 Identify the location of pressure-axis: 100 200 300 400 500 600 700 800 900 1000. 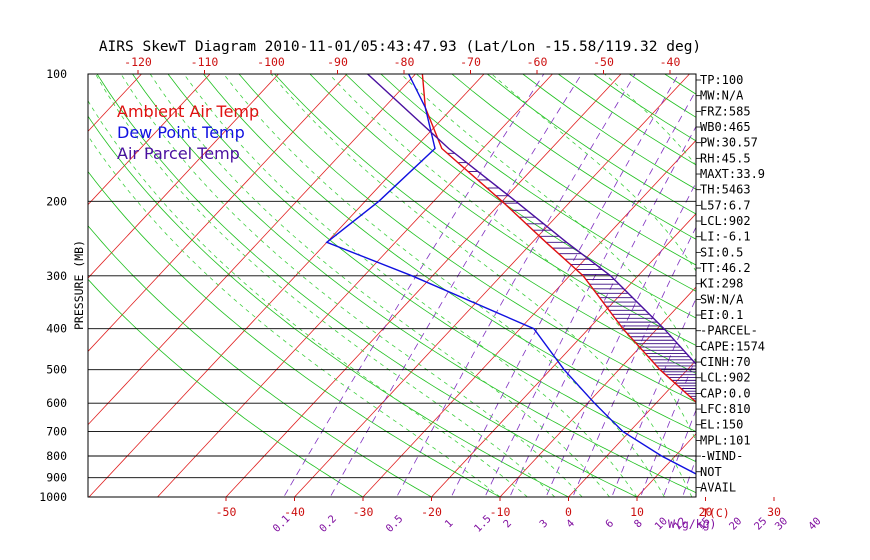
(53, 285).